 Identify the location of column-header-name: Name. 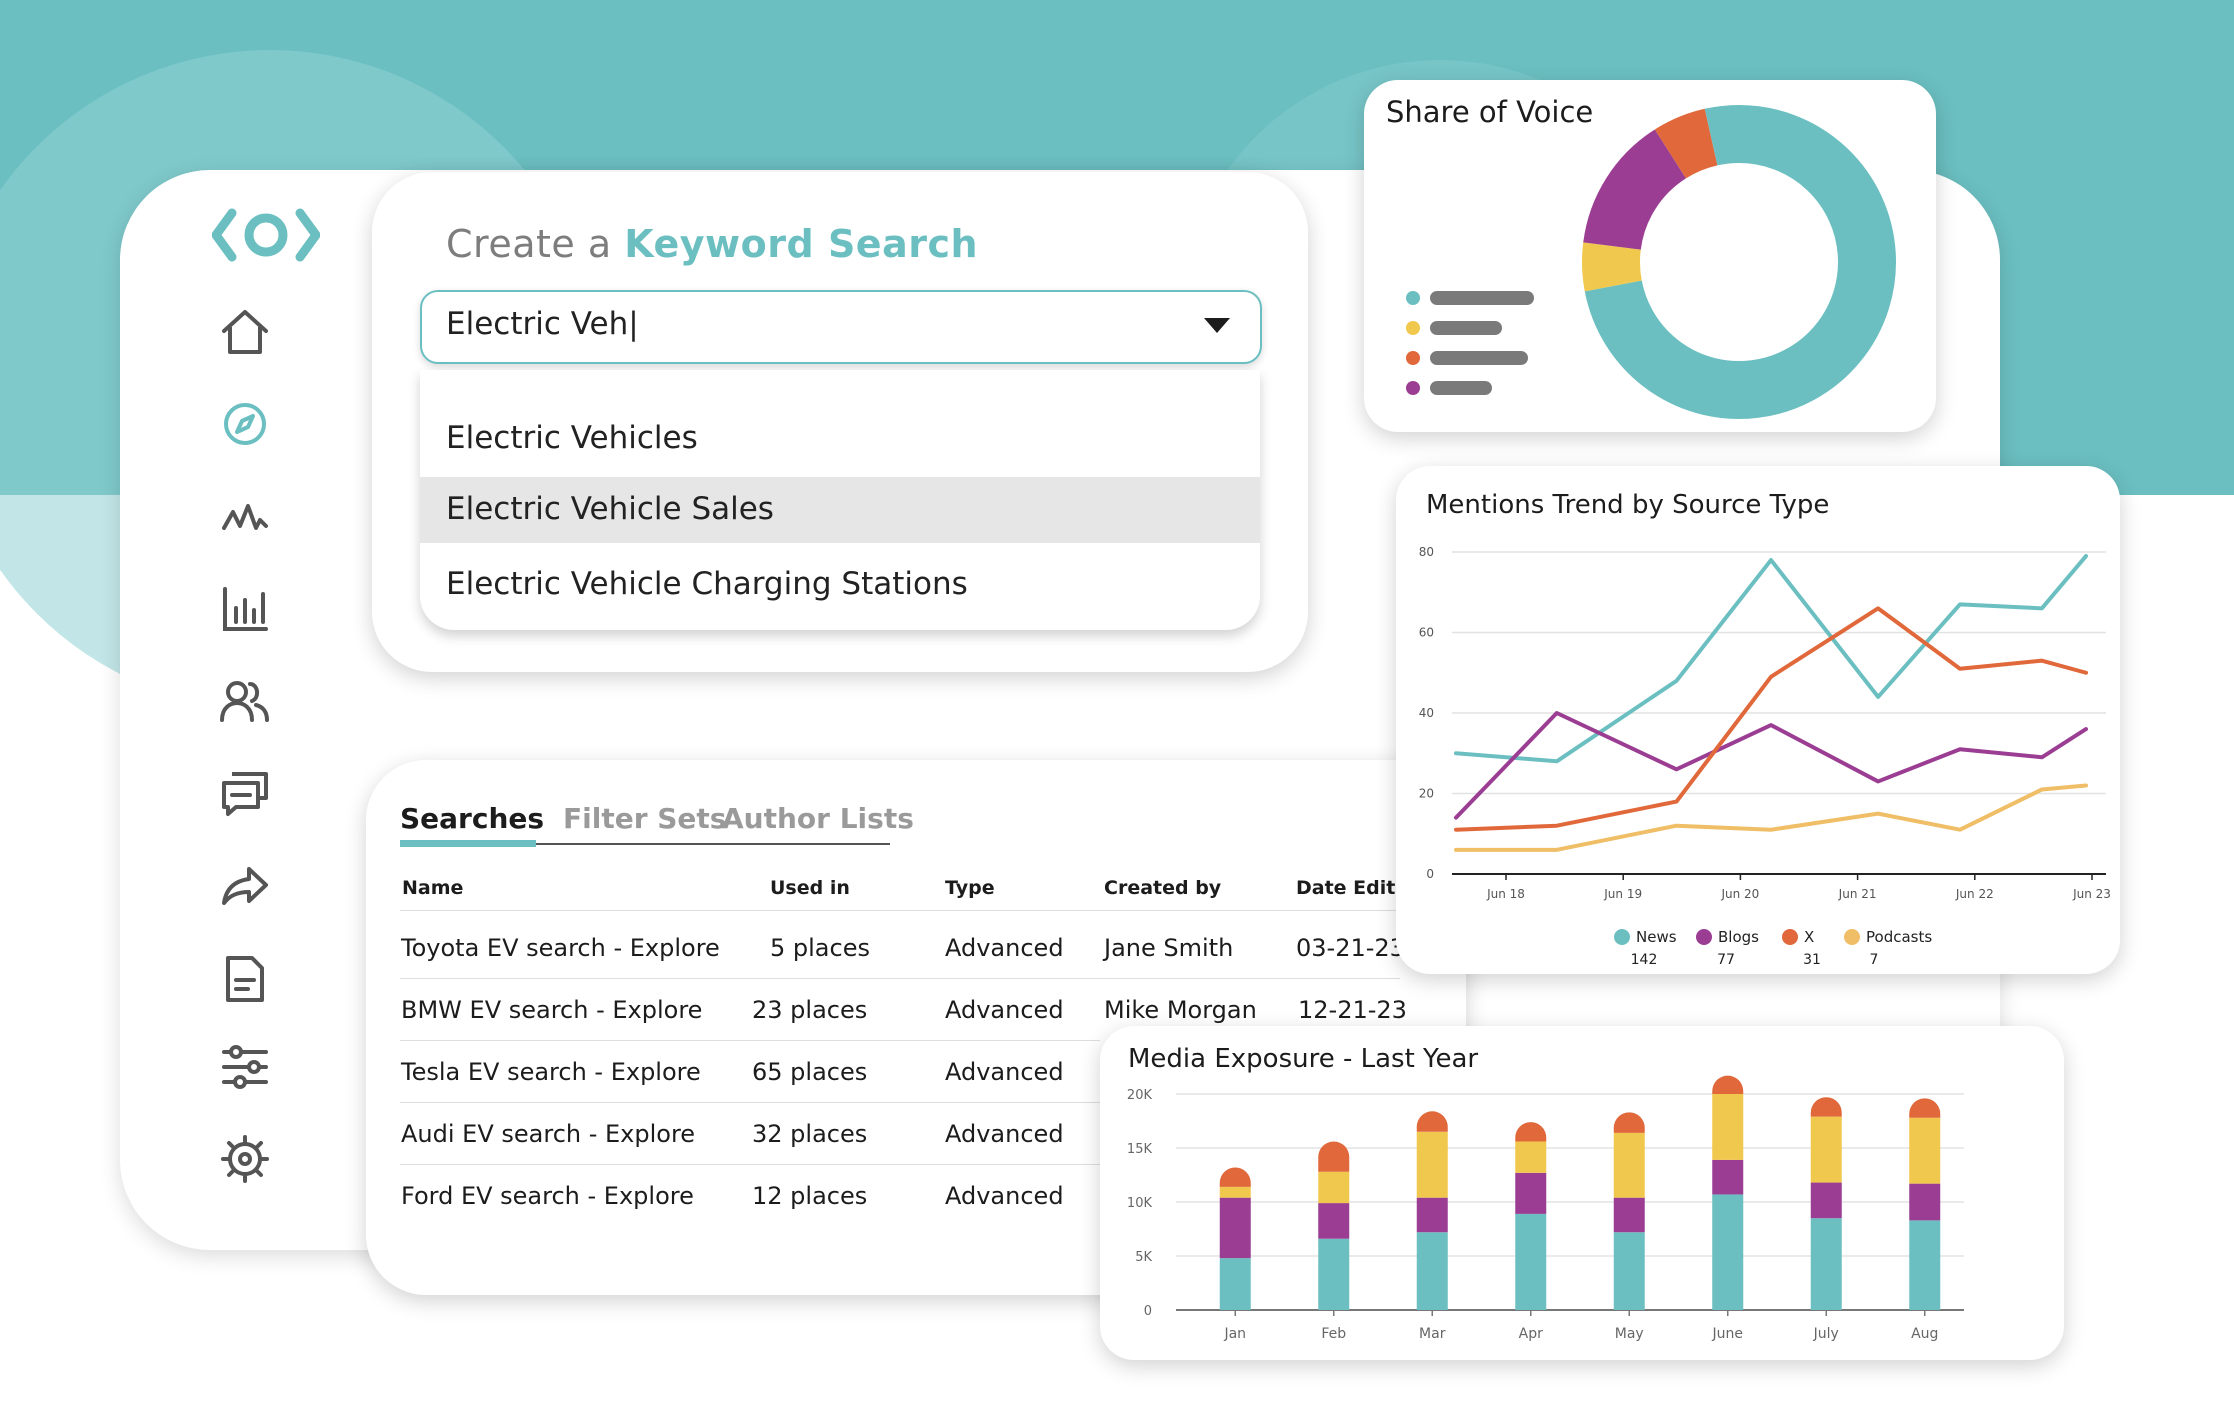
(433, 888).